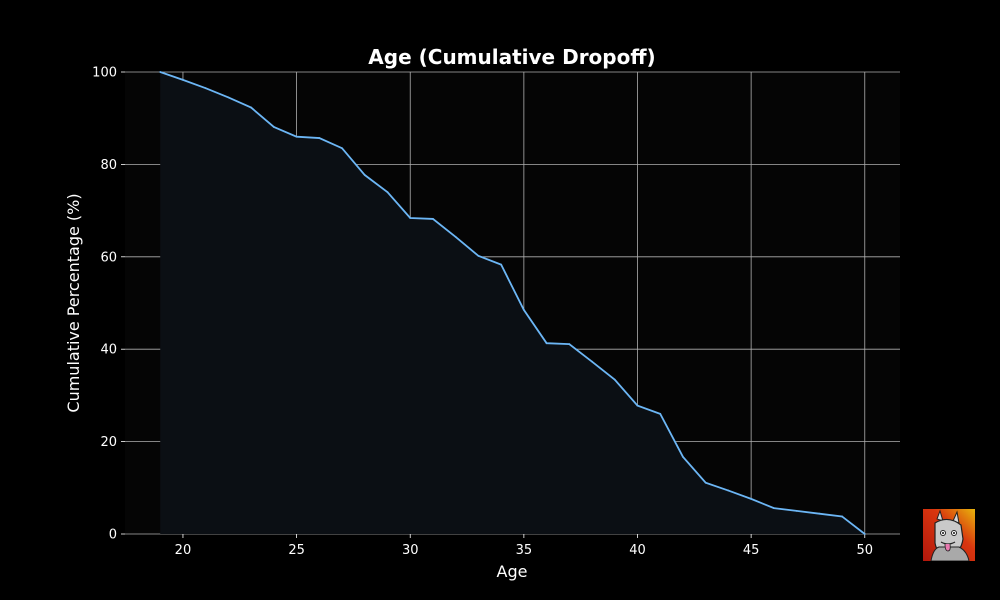 The image size is (1000, 600). Describe the element at coordinates (108, 350) in the screenshot. I see `y-tick-label: 40` at that location.